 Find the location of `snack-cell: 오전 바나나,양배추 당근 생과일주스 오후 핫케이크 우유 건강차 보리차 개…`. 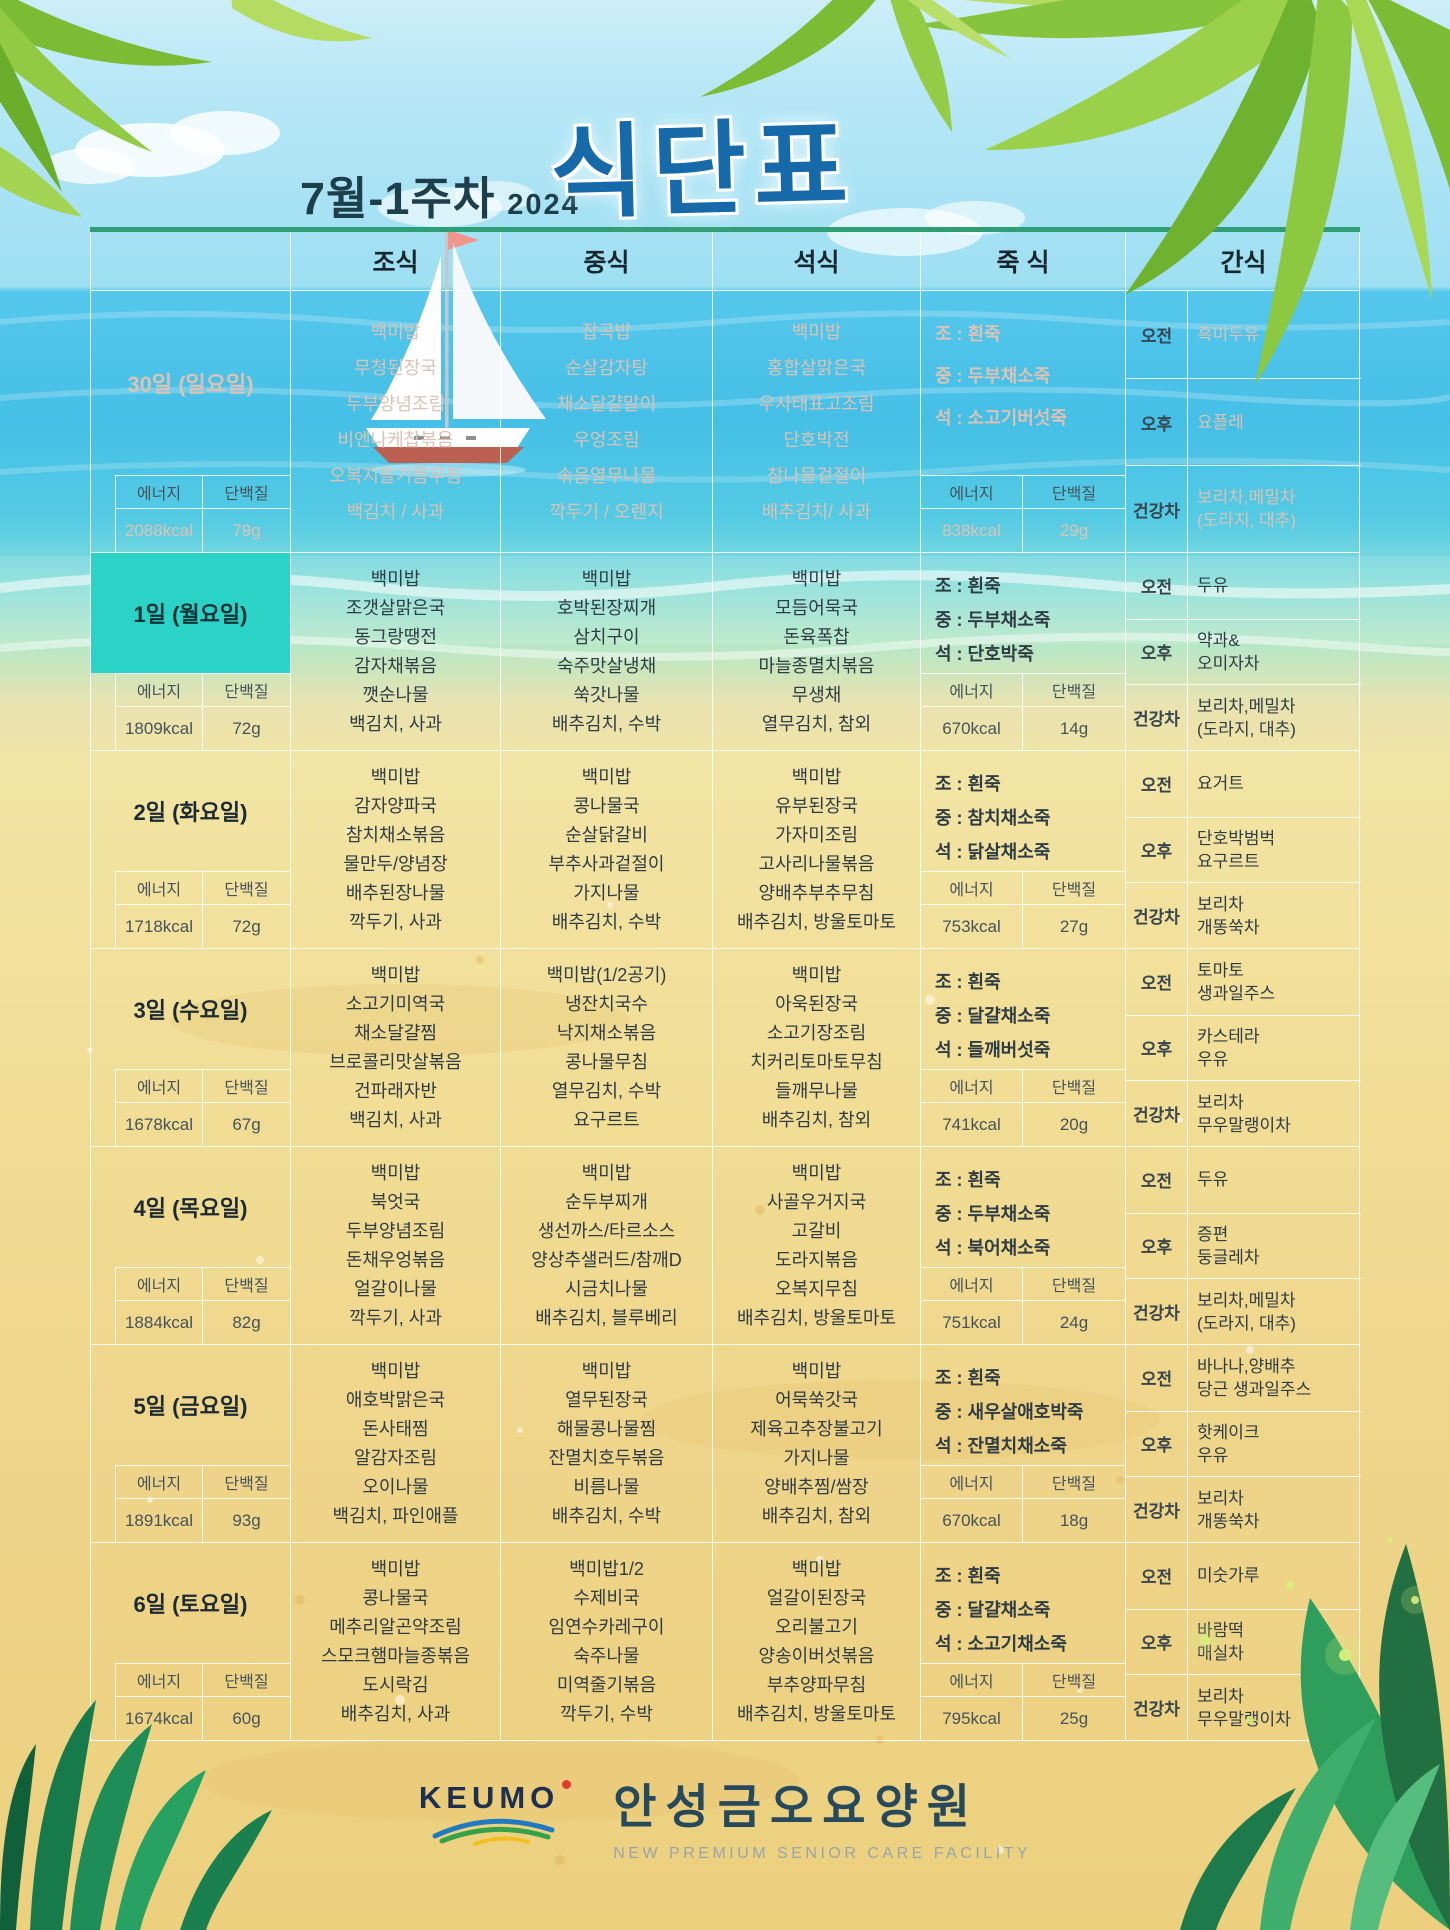

snack-cell: 오전 바나나,양배추 당근 생과일주스 오후 핫케이크 우유 건강차 보리차 개… is located at coordinates (1243, 1443).